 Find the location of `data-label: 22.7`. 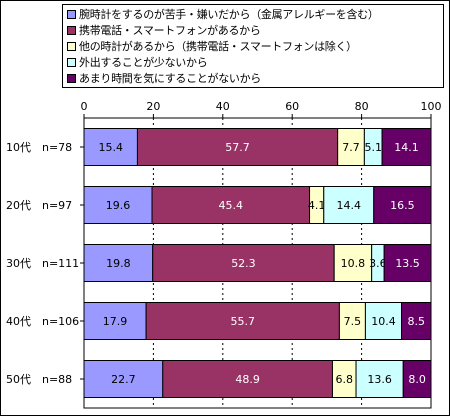

data-label: 22.7 is located at coordinates (123, 379).